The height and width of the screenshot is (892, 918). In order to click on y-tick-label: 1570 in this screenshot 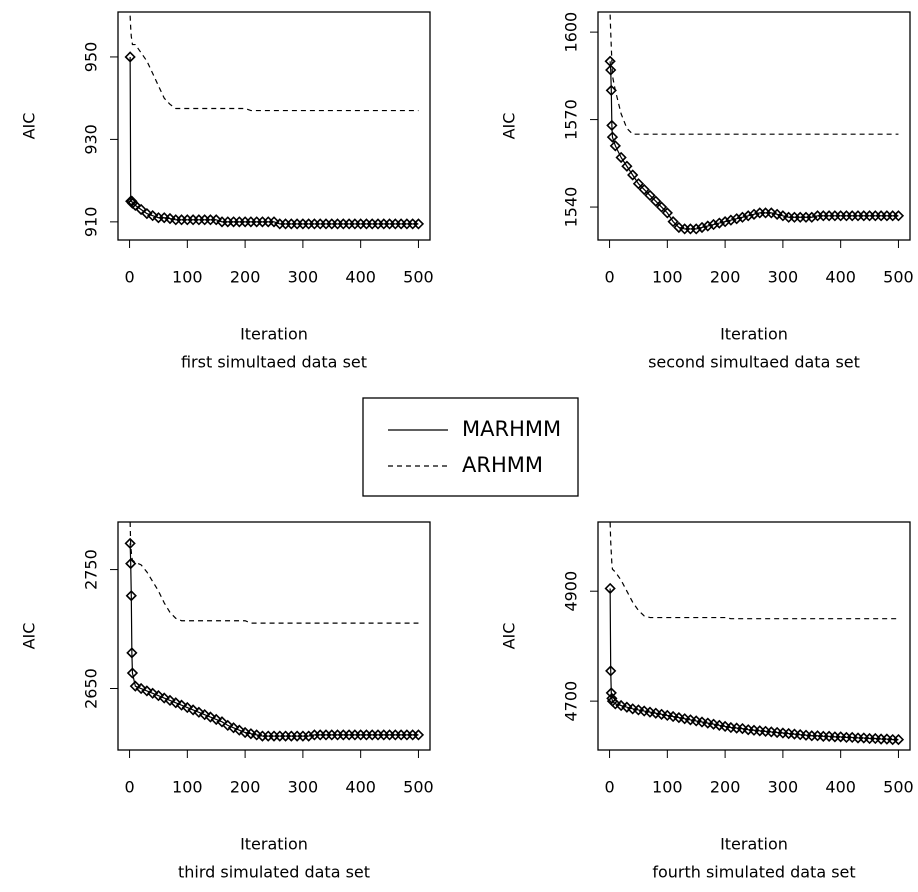, I will do `click(571, 119)`.